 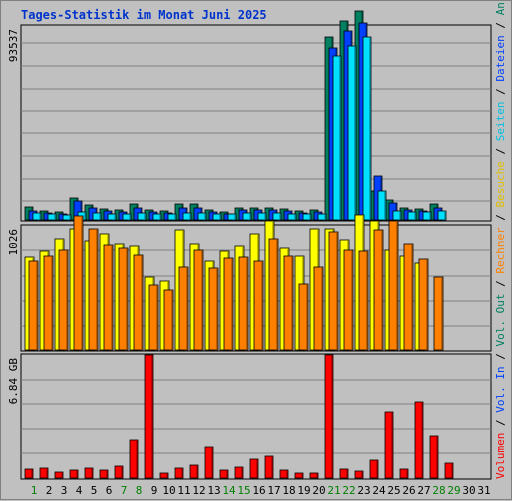 What do you see at coordinates (109, 490) in the screenshot?
I see `day-label-6: 6` at bounding box center [109, 490].